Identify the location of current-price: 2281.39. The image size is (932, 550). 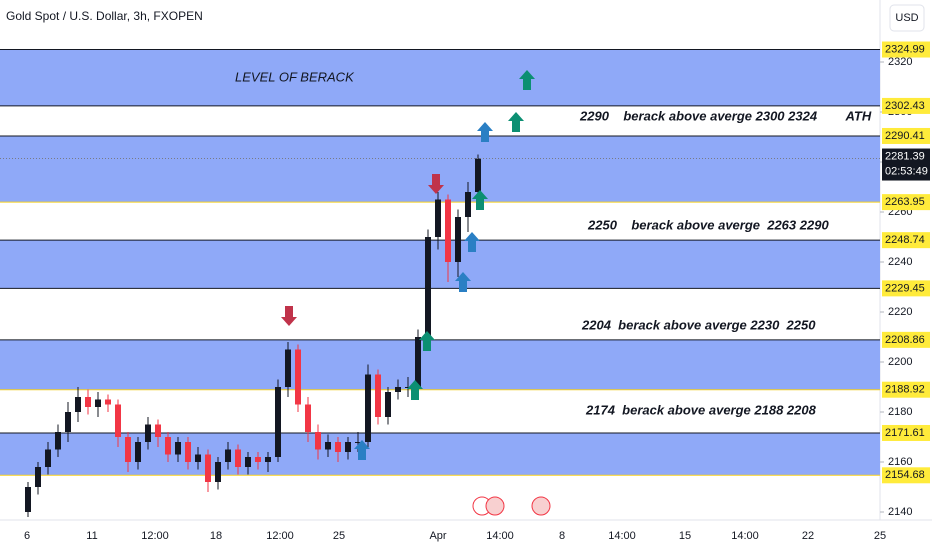
(905, 156).